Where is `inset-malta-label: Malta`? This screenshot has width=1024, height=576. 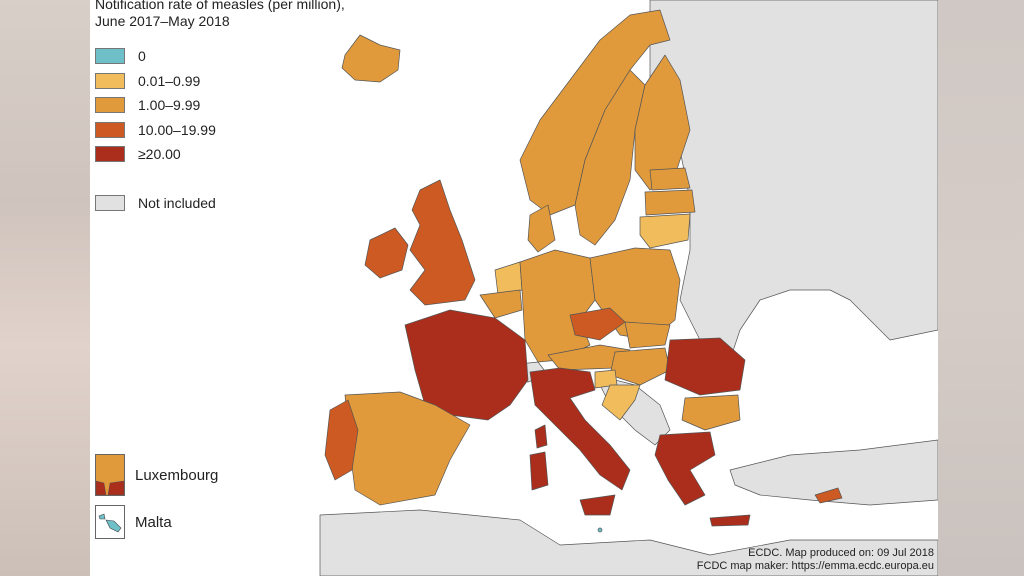
inset-malta-label: Malta is located at coordinates (153, 522).